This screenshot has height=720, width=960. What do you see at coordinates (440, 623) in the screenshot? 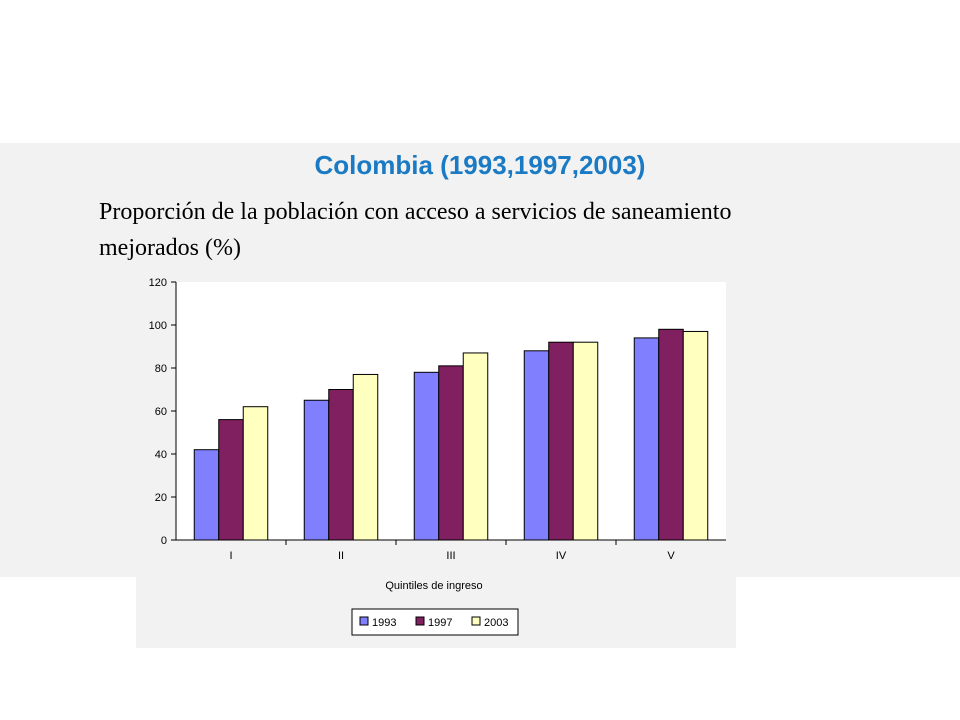
I see `legend-label-1997: 1997` at bounding box center [440, 623].